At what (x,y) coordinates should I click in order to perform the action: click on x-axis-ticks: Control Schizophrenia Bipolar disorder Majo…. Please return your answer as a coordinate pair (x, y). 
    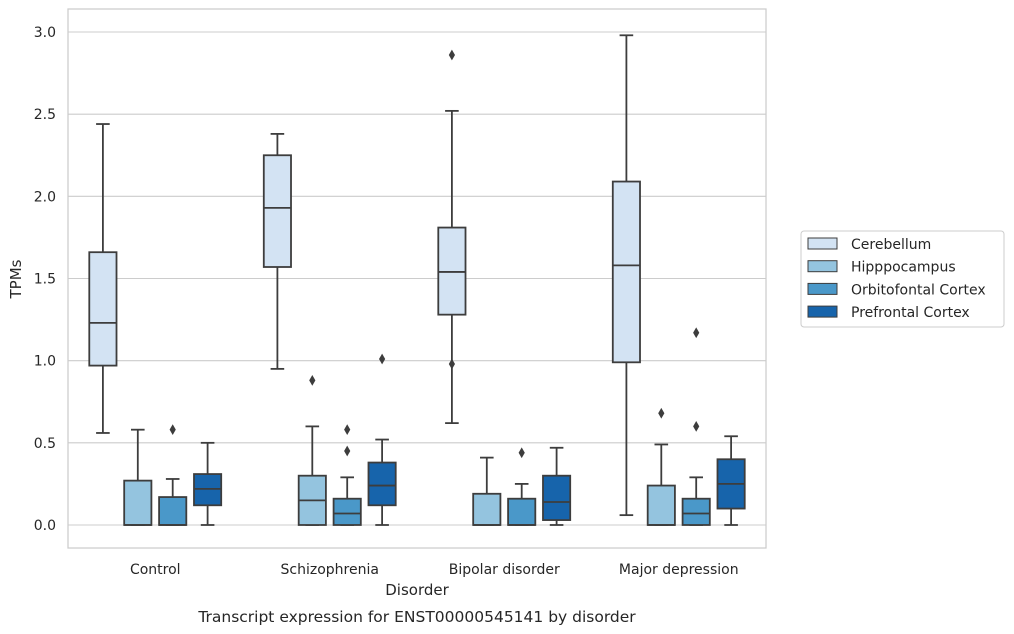
    Looking at the image, I should click on (434, 570).